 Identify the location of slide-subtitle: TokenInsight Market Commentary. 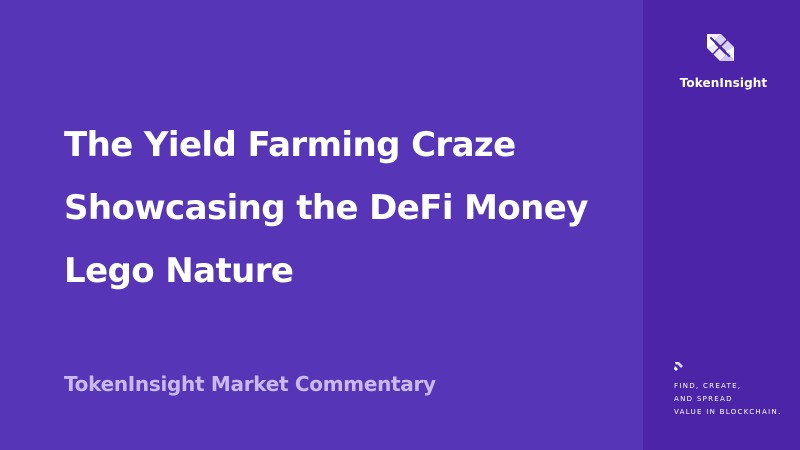
(250, 384).